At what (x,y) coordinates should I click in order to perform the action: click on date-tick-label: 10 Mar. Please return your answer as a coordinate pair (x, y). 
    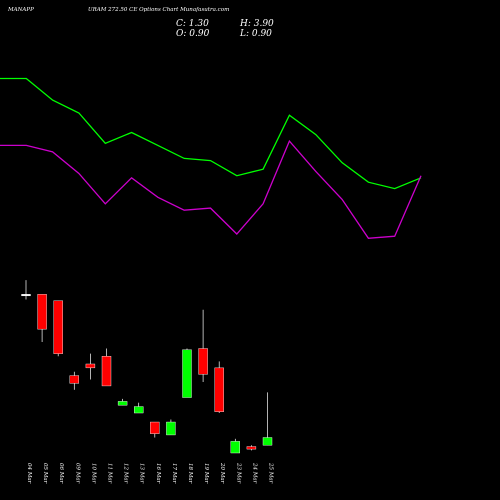
    Looking at the image, I should click on (93, 473).